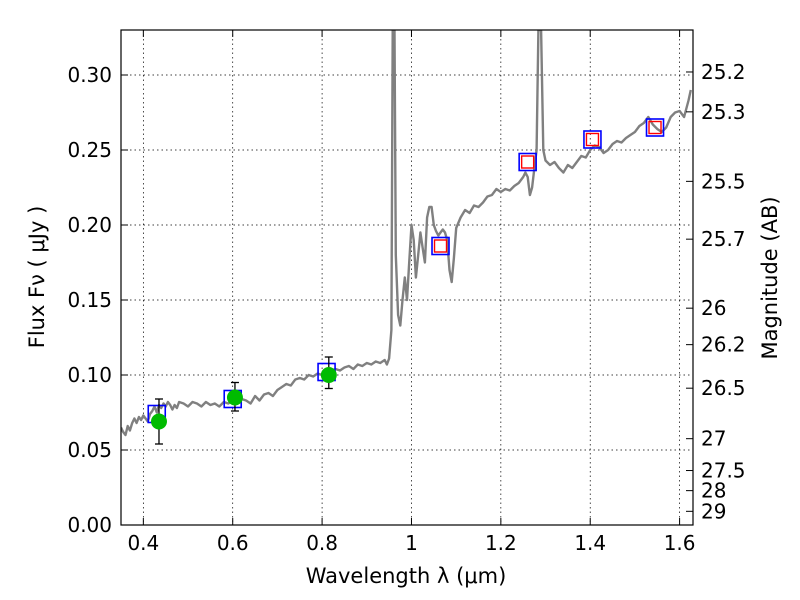  Describe the element at coordinates (37, 277) in the screenshot. I see `y-axis-label: Flux Fν ( μJy )` at that location.